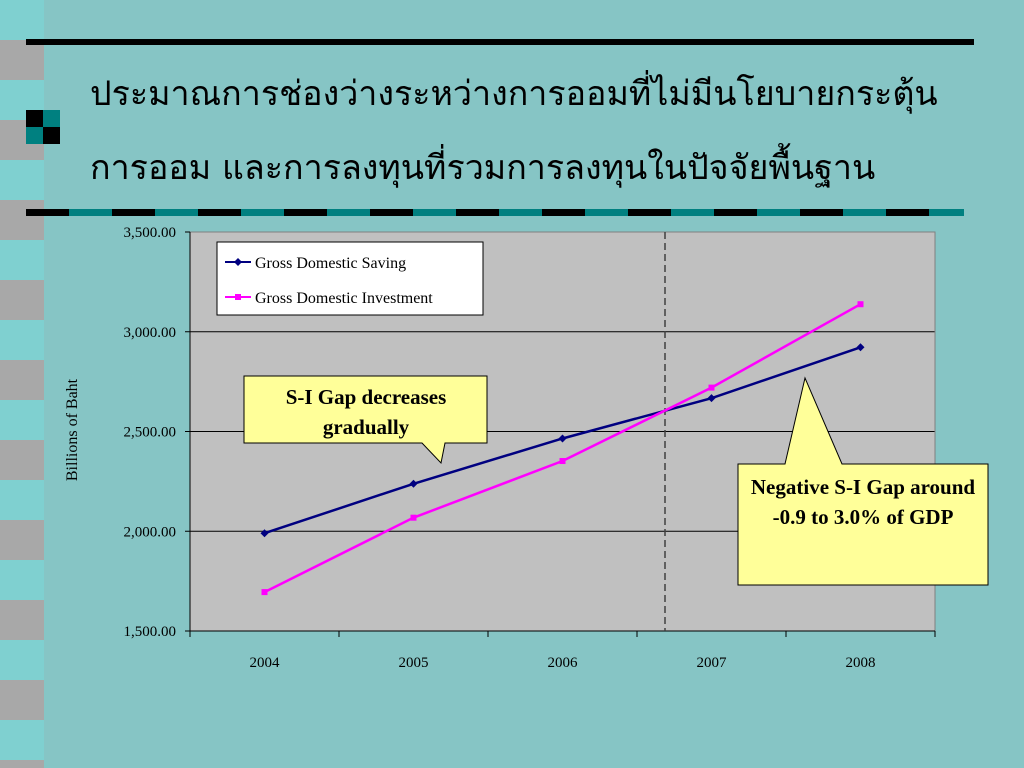  Describe the element at coordinates (330, 263) in the screenshot. I see `legend-label-saving: Gross Domestic Saving` at that location.